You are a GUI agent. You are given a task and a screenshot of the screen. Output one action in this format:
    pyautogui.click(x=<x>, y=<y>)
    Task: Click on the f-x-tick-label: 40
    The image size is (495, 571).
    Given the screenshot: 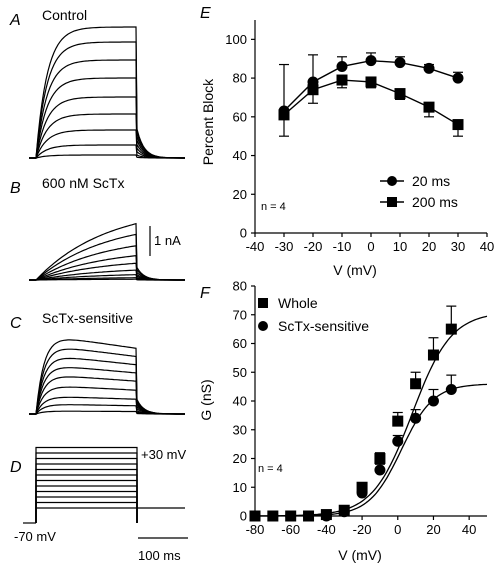 What is the action you would take?
    pyautogui.click(x=469, y=529)
    